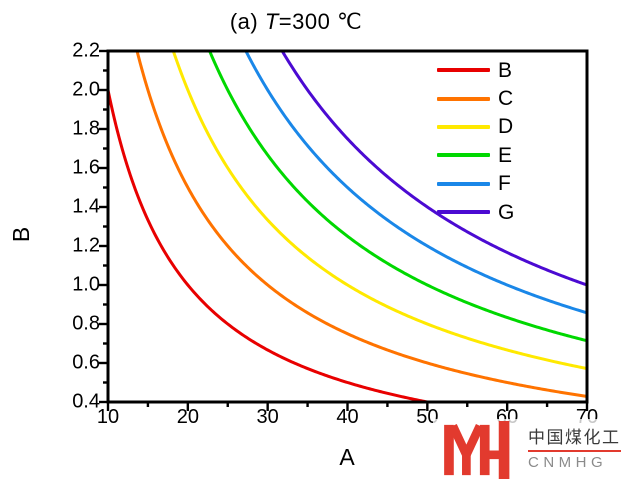  I want to click on y-tick-label: 1.2, so click(86, 245).